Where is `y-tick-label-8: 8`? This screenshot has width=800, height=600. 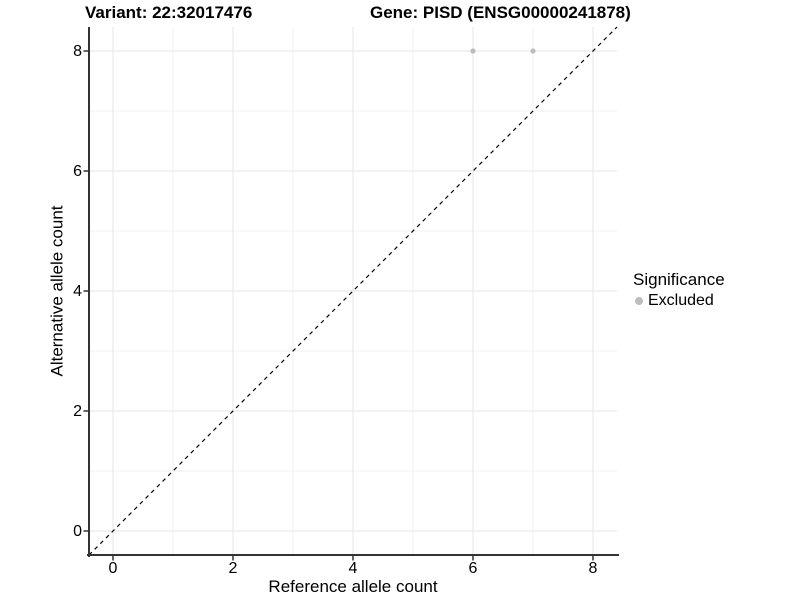 y-tick-label-8: 8 is located at coordinates (77, 51).